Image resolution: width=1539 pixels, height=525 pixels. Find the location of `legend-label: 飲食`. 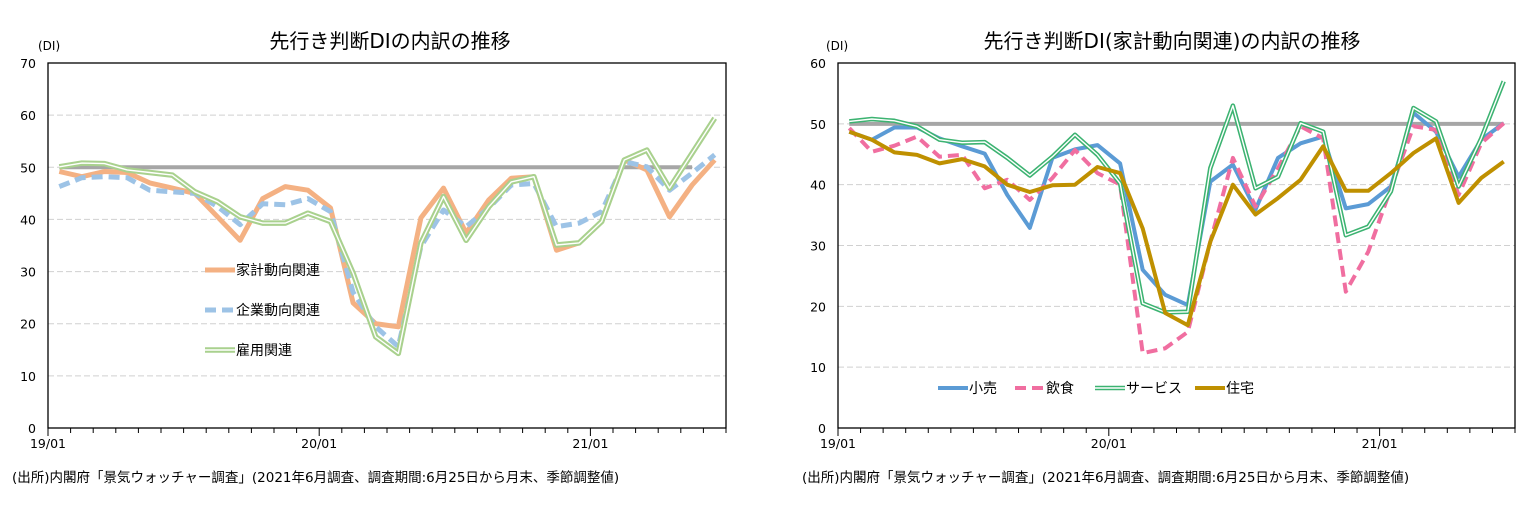

legend-label: 飲食 is located at coordinates (1060, 388).